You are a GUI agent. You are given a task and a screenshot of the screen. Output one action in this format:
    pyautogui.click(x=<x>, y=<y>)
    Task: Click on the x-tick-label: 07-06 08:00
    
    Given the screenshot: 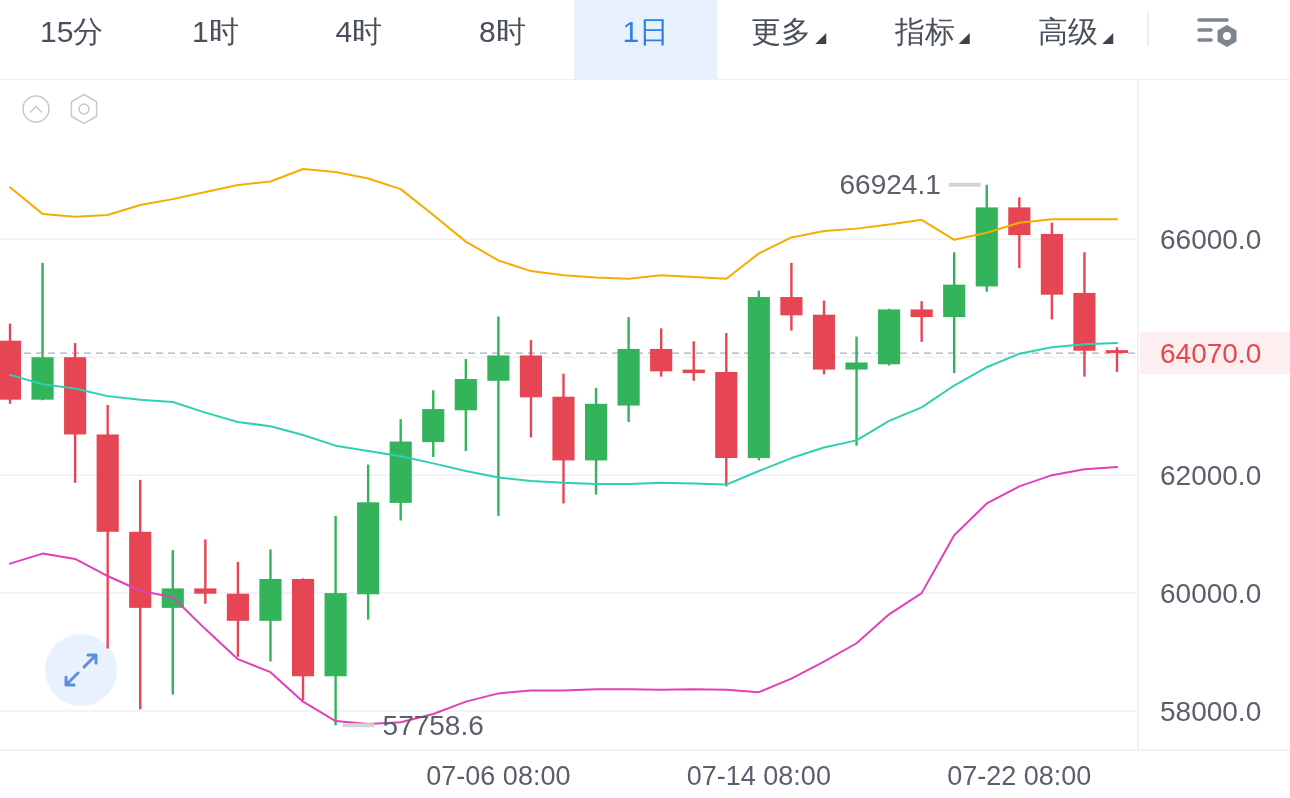 What is the action you would take?
    pyautogui.click(x=498, y=776)
    